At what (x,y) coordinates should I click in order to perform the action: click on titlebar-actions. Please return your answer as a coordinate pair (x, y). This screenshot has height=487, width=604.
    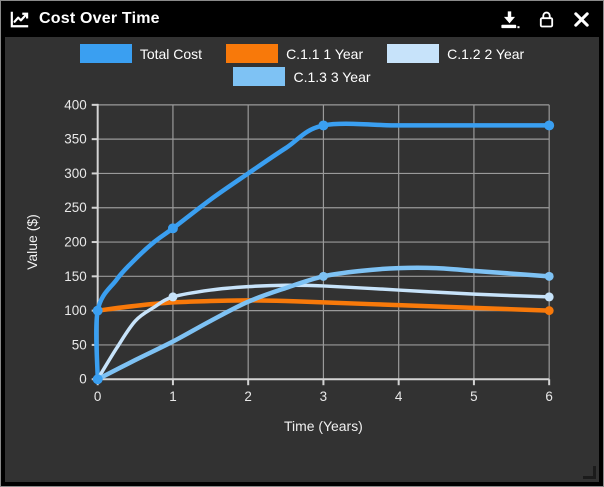
    Looking at the image, I should click on (544, 19).